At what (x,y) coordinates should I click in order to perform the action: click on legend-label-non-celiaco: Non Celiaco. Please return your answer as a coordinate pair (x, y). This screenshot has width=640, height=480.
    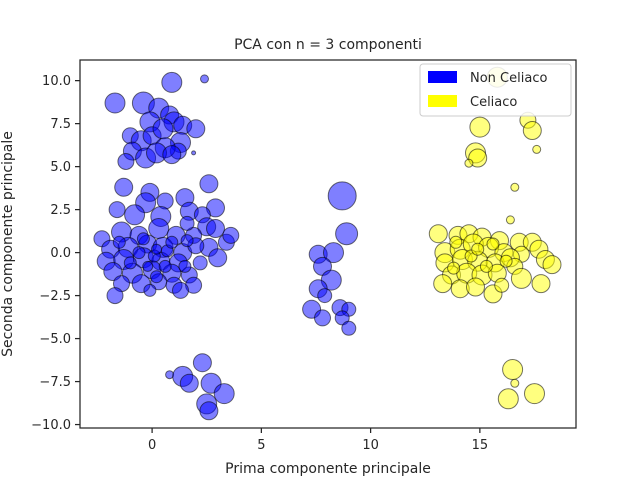
    Looking at the image, I should click on (508, 78).